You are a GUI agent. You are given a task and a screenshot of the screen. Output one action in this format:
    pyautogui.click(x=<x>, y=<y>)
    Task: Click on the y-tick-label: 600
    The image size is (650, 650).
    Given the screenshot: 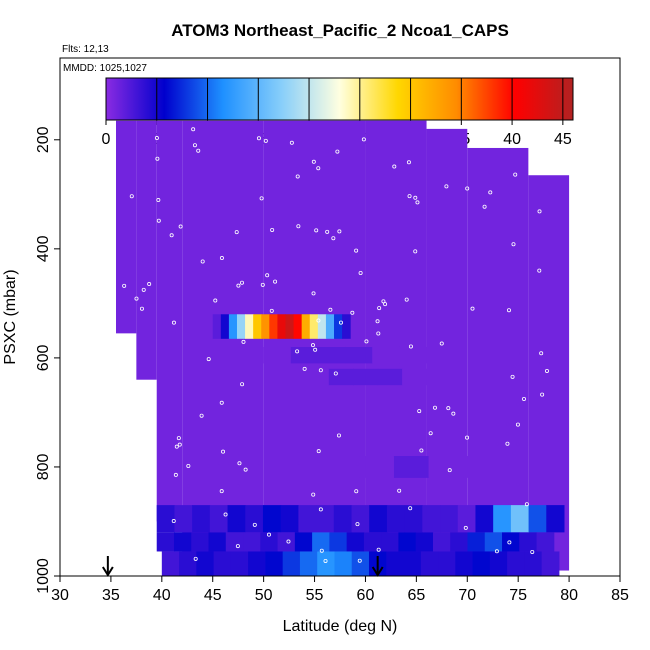 What is the action you would take?
    pyautogui.click(x=43, y=357)
    